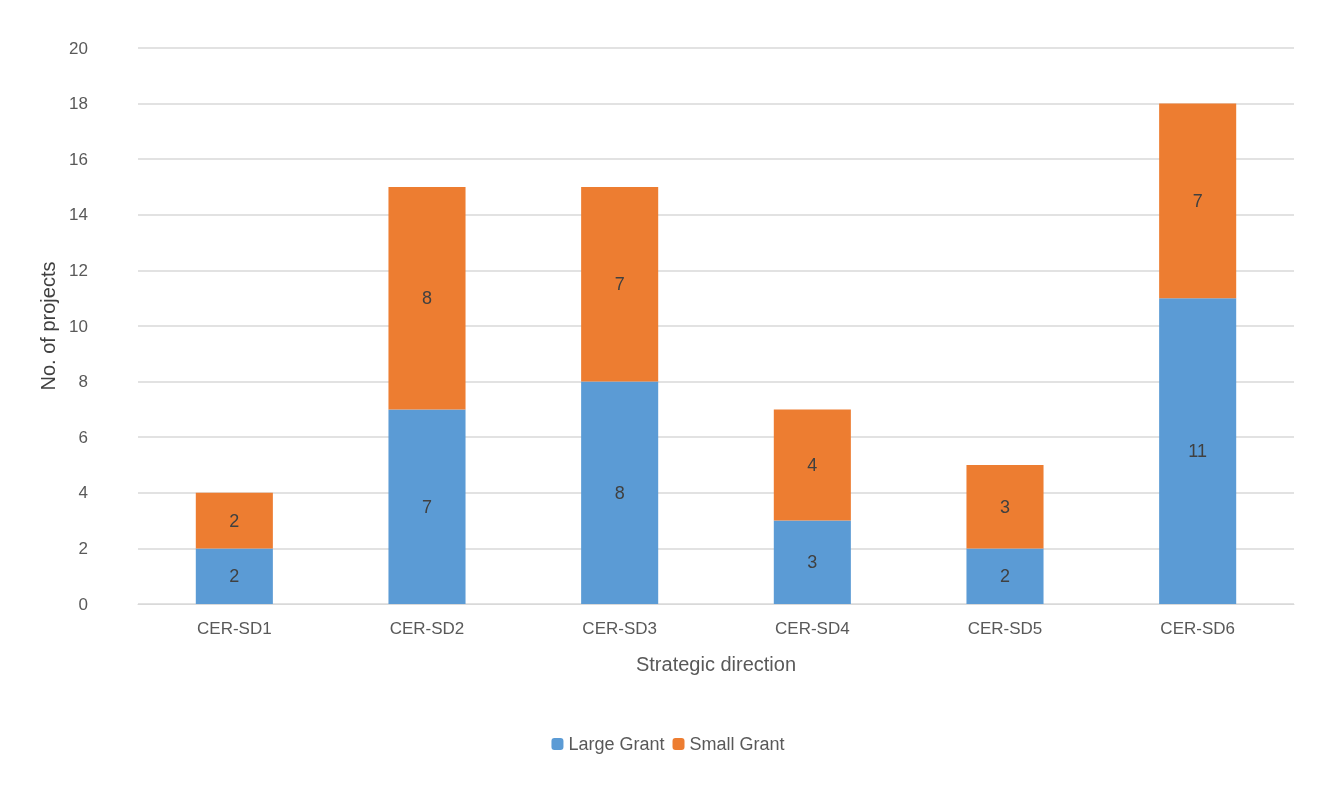 The image size is (1344, 789). Describe the element at coordinates (78, 326) in the screenshot. I see `y-tick-label: 10` at that location.